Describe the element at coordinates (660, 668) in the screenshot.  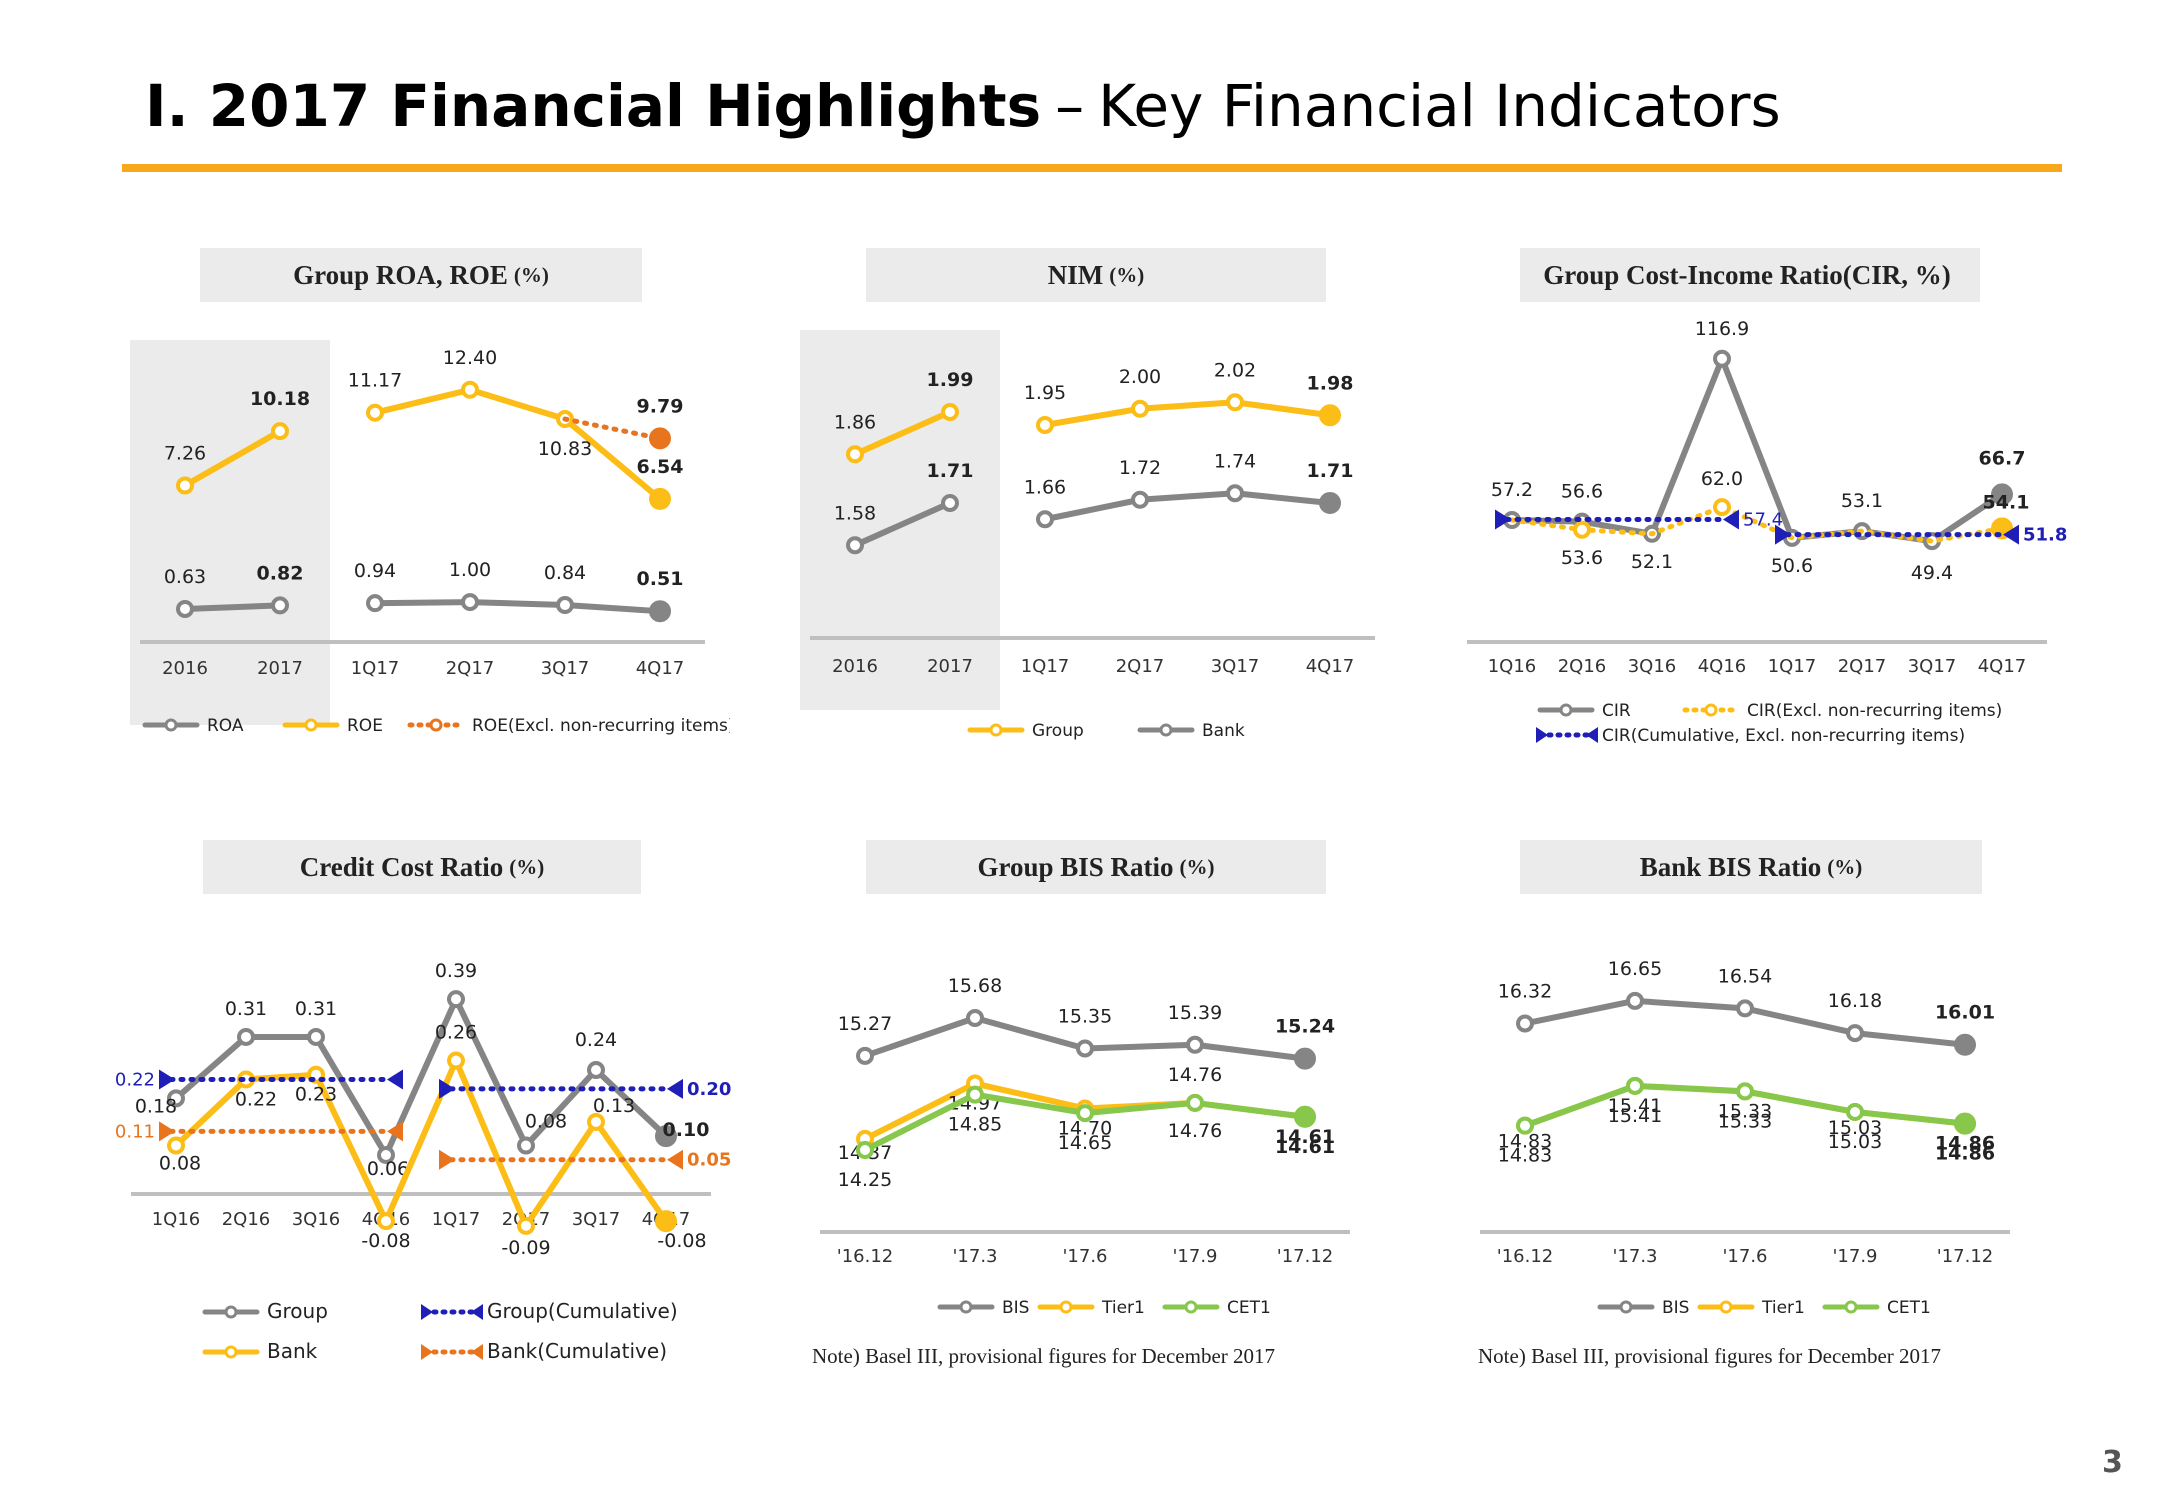
I see `x-tick-label: 4Q17` at that location.